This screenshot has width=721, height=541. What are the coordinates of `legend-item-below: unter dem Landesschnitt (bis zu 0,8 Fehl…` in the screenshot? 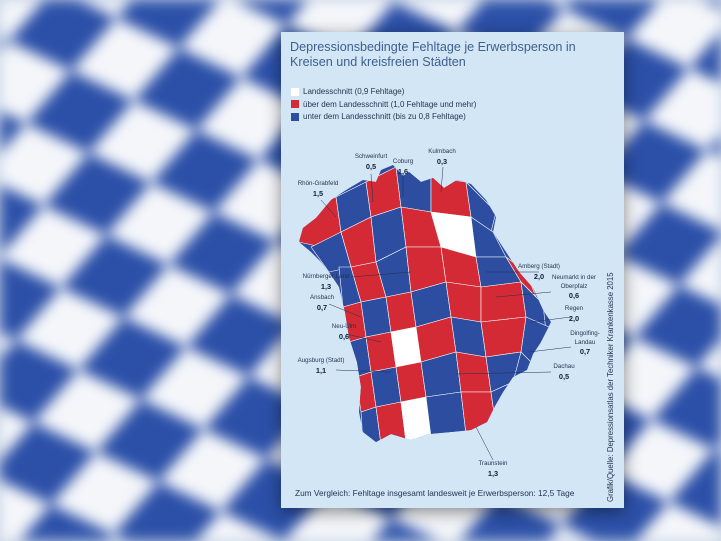 It's located at (383, 117).